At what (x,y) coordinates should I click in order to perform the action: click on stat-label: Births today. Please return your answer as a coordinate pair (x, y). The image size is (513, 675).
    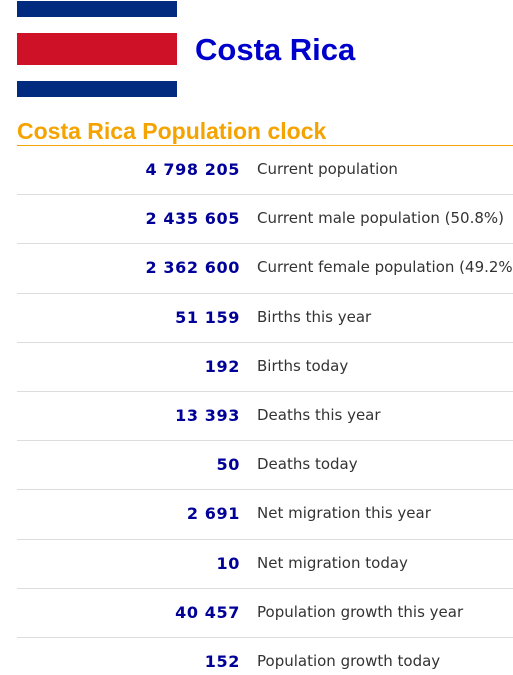
    Looking at the image, I should click on (303, 365).